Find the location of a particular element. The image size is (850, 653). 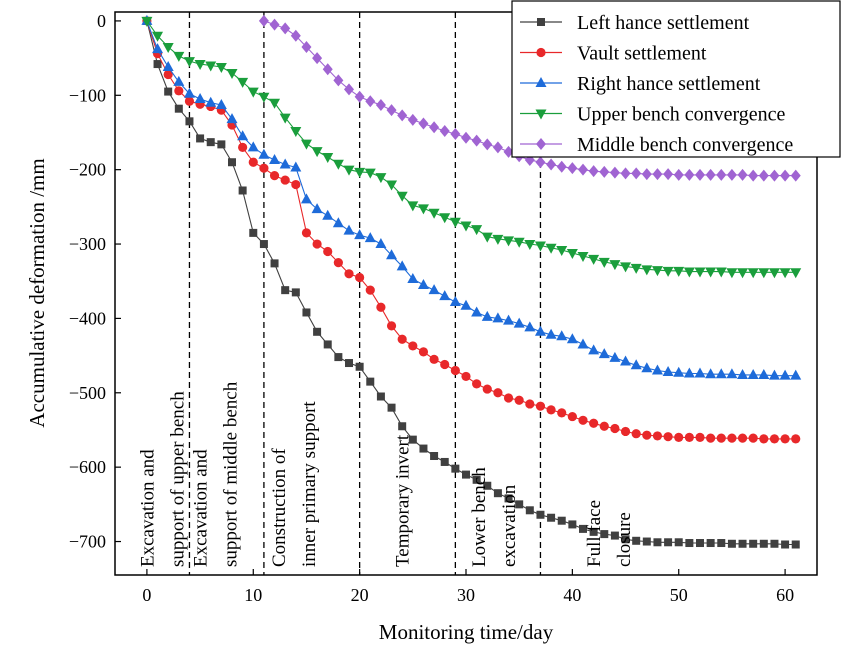

stage-label-middle-bench: support of middle bench is located at coordinates (231, 474).